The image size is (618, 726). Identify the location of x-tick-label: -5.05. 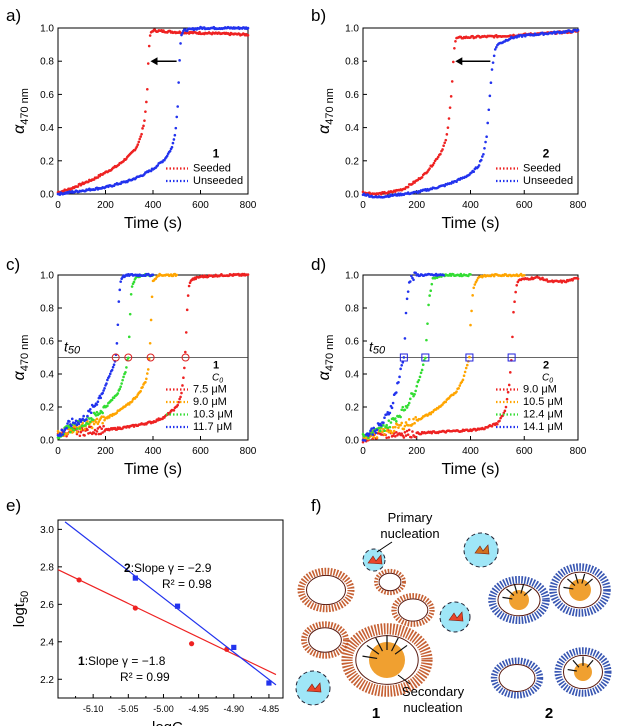
(128, 709).